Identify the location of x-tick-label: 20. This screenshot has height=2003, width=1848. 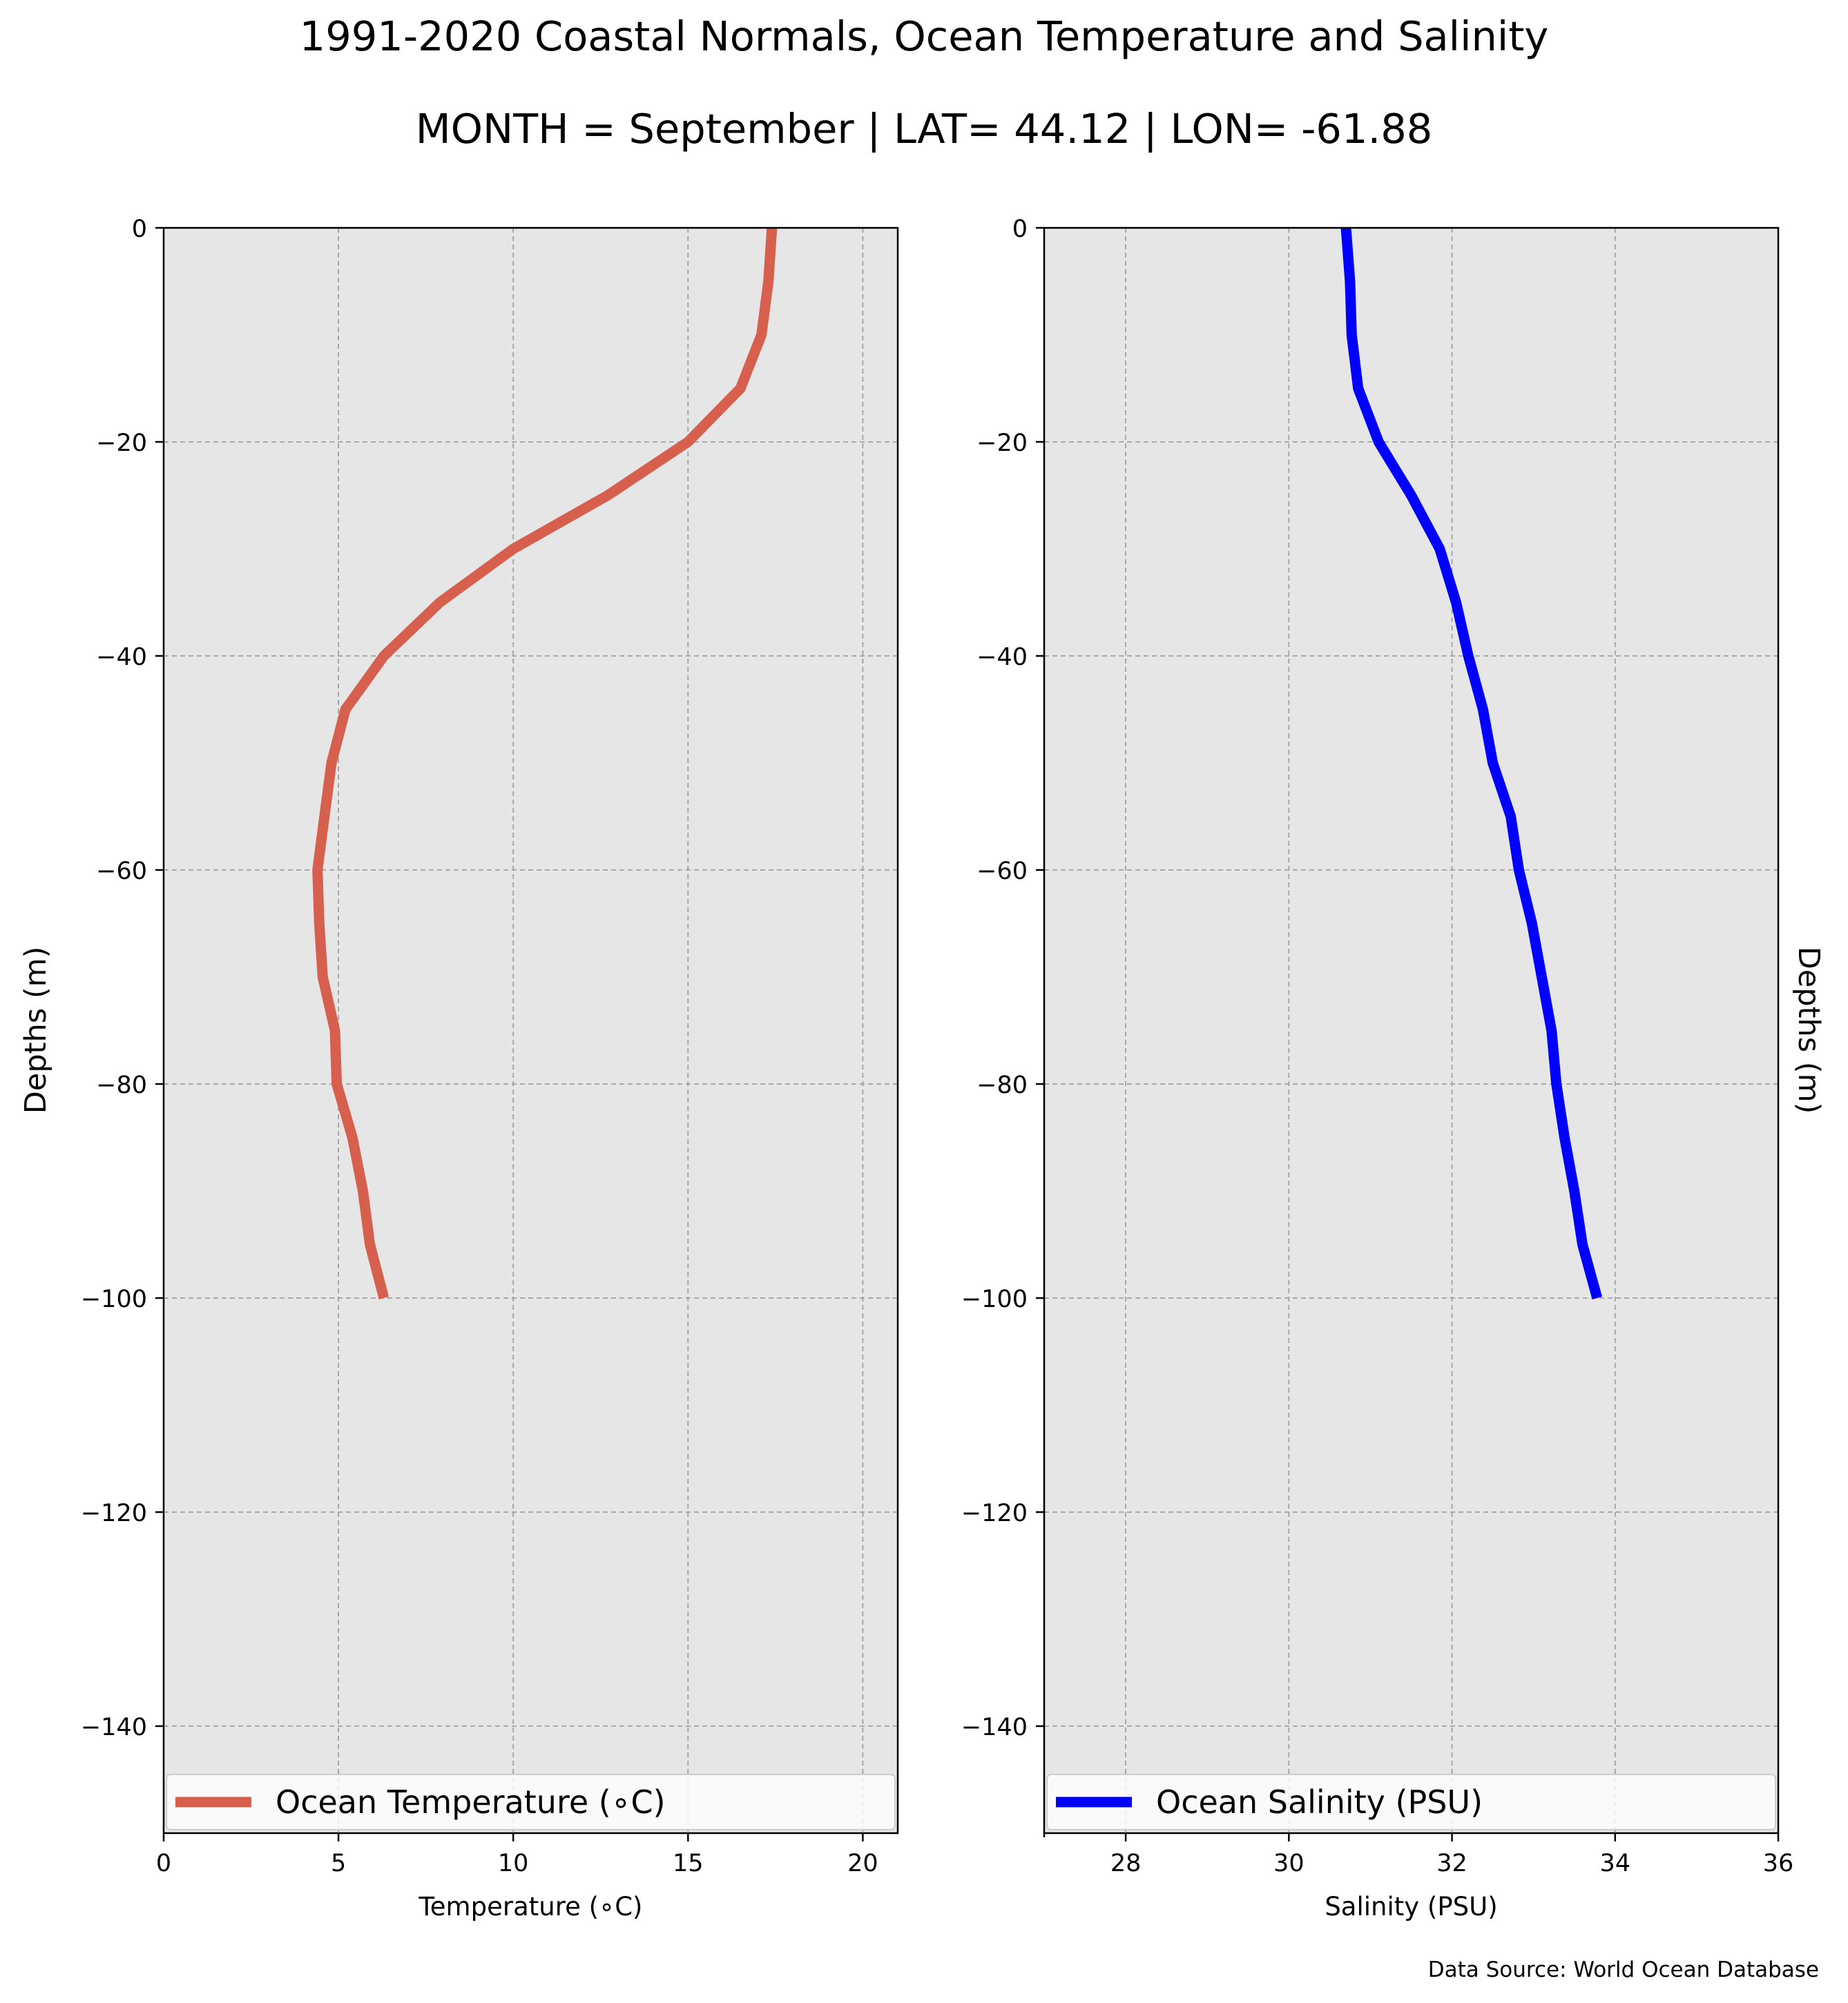
(862, 1863).